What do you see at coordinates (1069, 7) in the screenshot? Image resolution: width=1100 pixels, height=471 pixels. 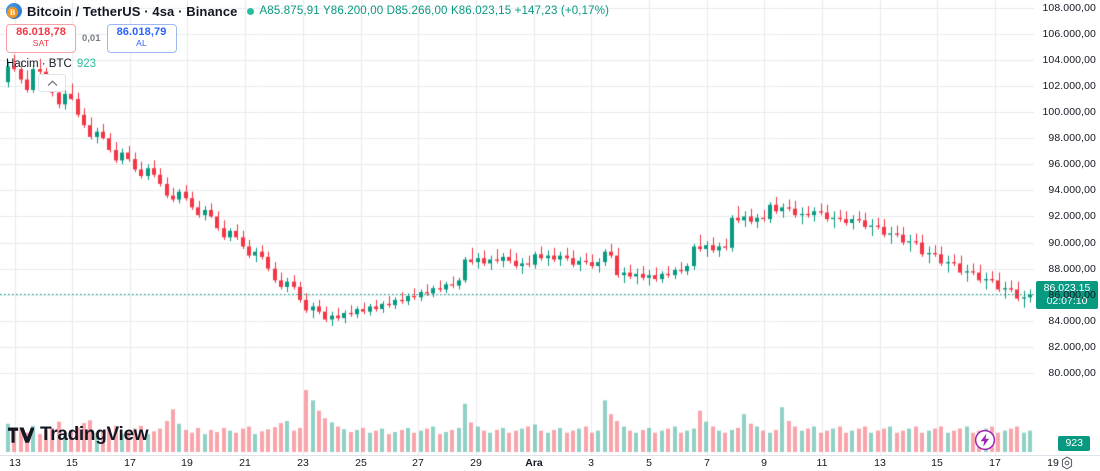 I see `price-tick: 108.000,00` at bounding box center [1069, 7].